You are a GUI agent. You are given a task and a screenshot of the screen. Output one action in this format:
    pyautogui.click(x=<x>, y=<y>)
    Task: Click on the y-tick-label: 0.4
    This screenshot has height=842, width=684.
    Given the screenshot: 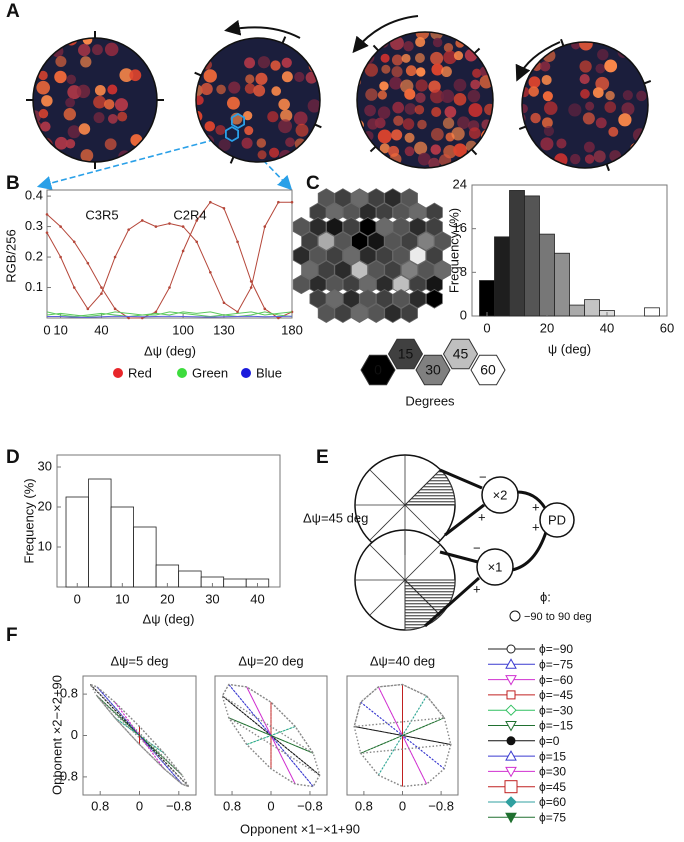 What is the action you would take?
    pyautogui.click(x=34, y=195)
    